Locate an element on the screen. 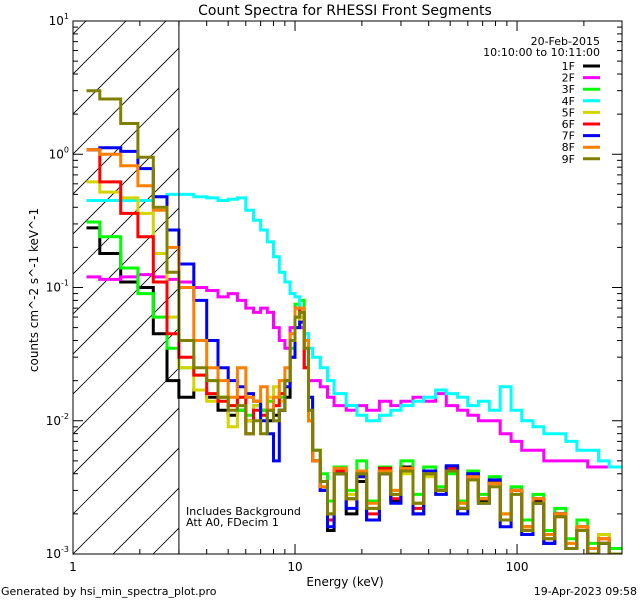  footer-timestamp: 19-Apr-2023 09:58 is located at coordinates (585, 591).